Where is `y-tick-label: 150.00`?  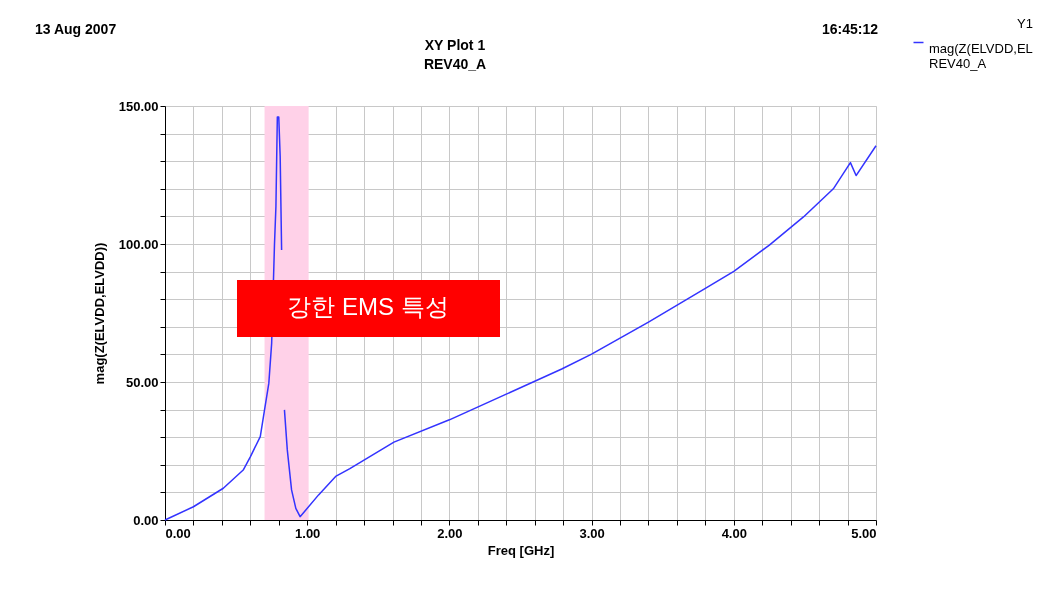
y-tick-label: 150.00 is located at coordinates (138, 106).